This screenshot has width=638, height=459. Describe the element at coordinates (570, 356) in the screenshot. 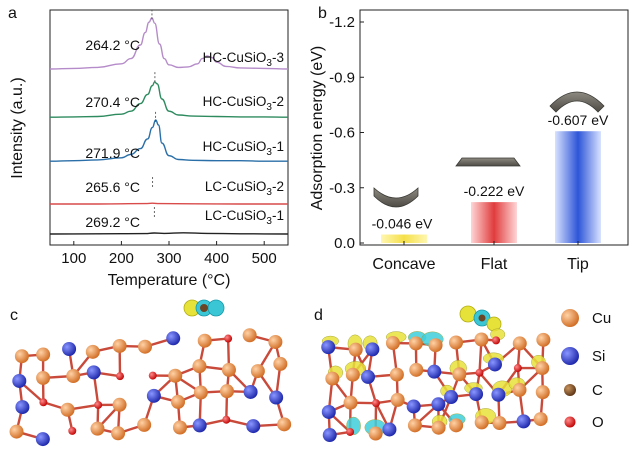

I see `si-atom-legend-icon` at that location.